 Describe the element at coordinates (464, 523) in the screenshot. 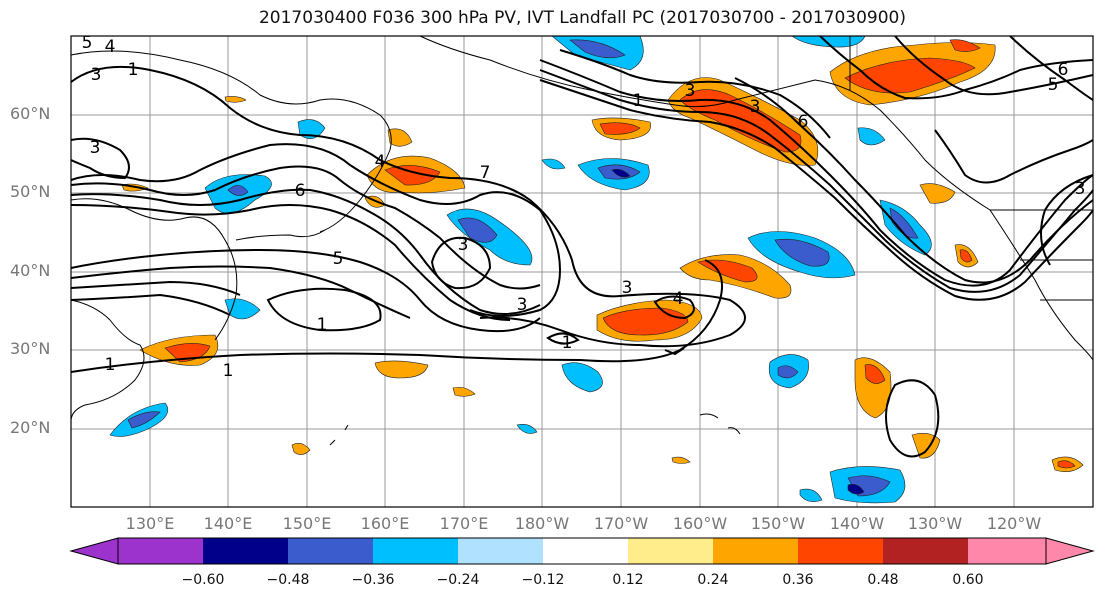

I see `lon-label: 170°E` at that location.